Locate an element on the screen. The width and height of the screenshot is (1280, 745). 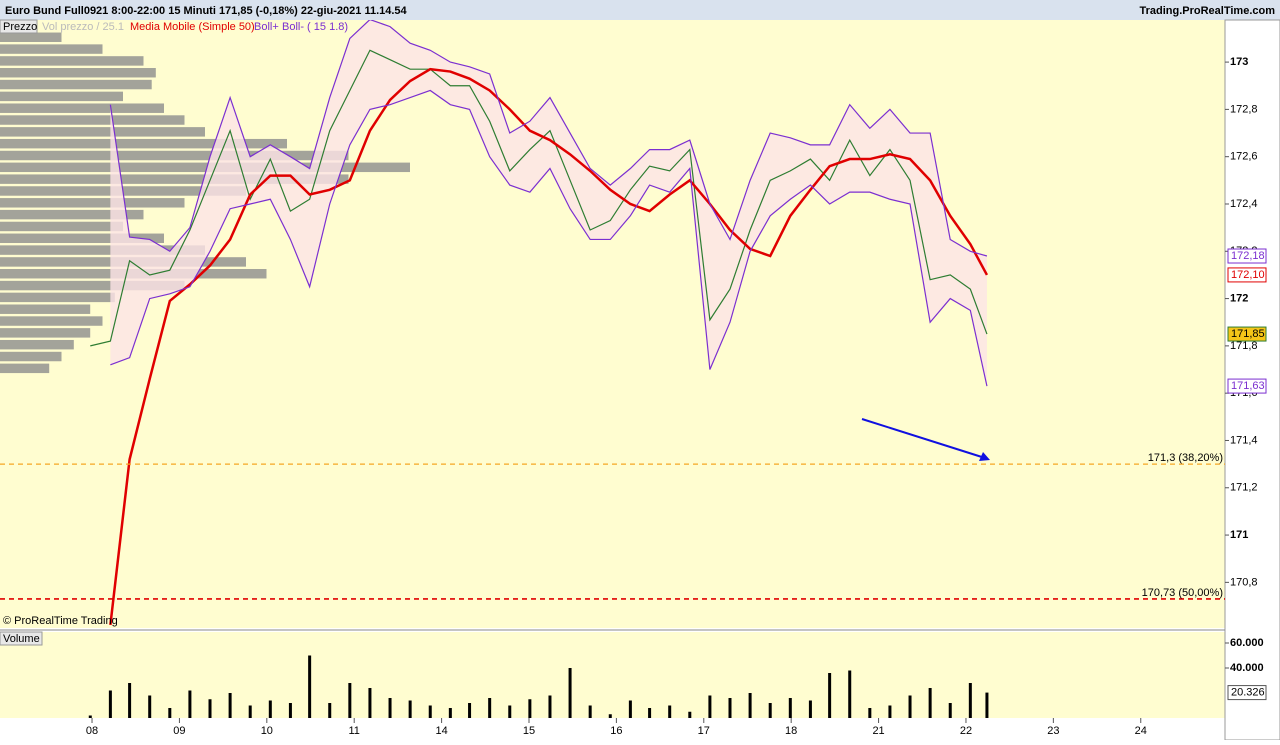
y-tick-label: 172 is located at coordinates (1239, 298).